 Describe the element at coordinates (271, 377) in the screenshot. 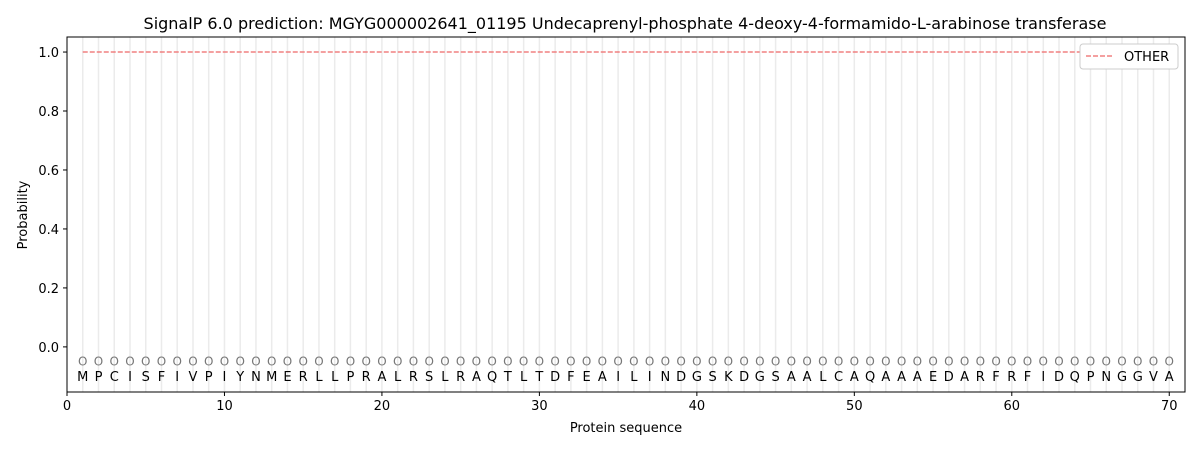

I see `residue-label: M` at that location.